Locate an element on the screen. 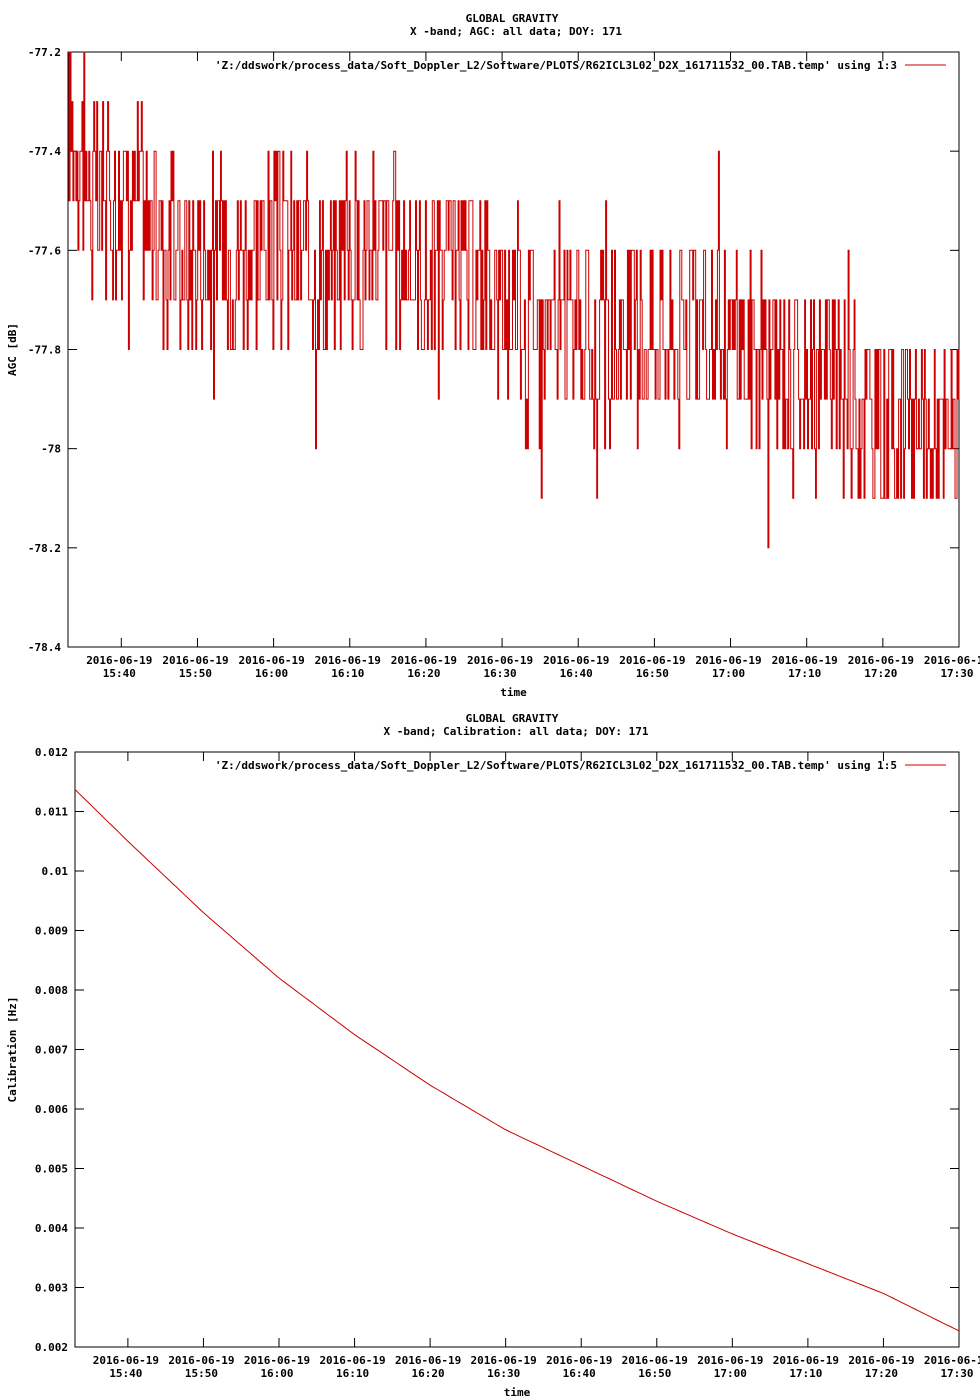  y-tick-label: -77.6 is located at coordinates (44, 250).